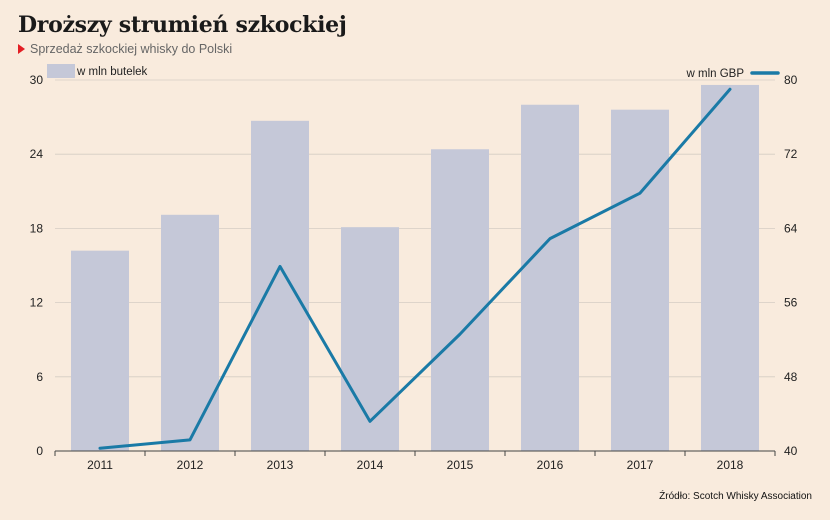 This screenshot has height=520, width=830. Describe the element at coordinates (791, 154) in the screenshot. I see `y-right-tick-label: 72` at that location.